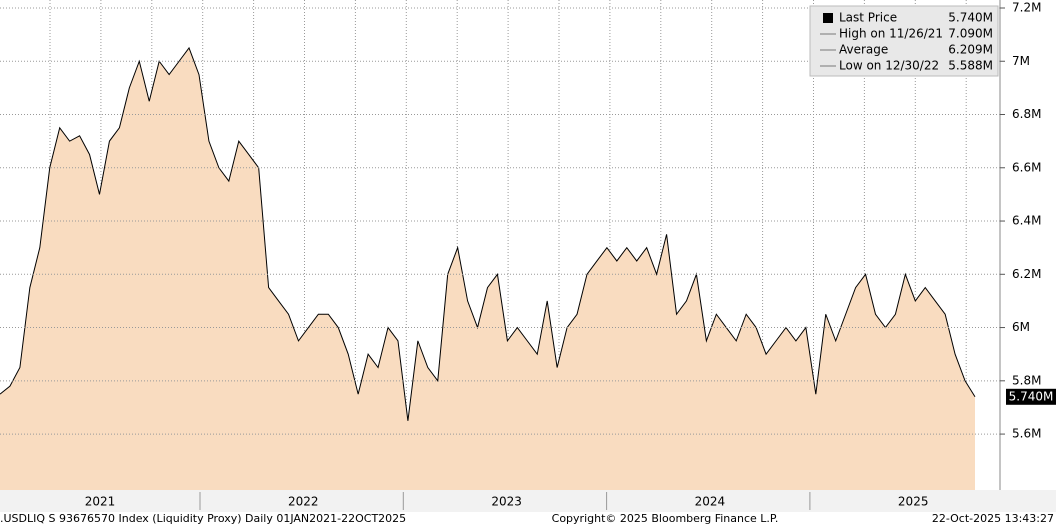  What do you see at coordinates (1021, 327) in the screenshot?
I see `y-tick-label: 6M` at bounding box center [1021, 327].